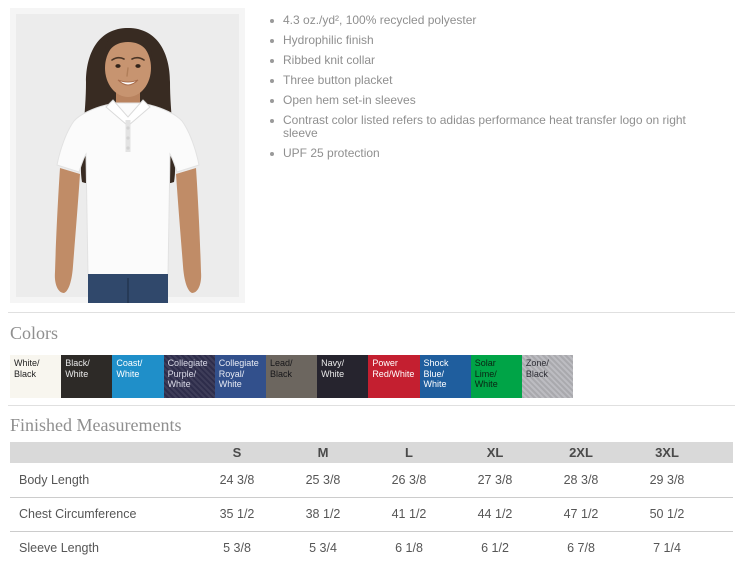  Describe the element at coordinates (87, 376) in the screenshot. I see `color-swatch: Black/ White` at that location.